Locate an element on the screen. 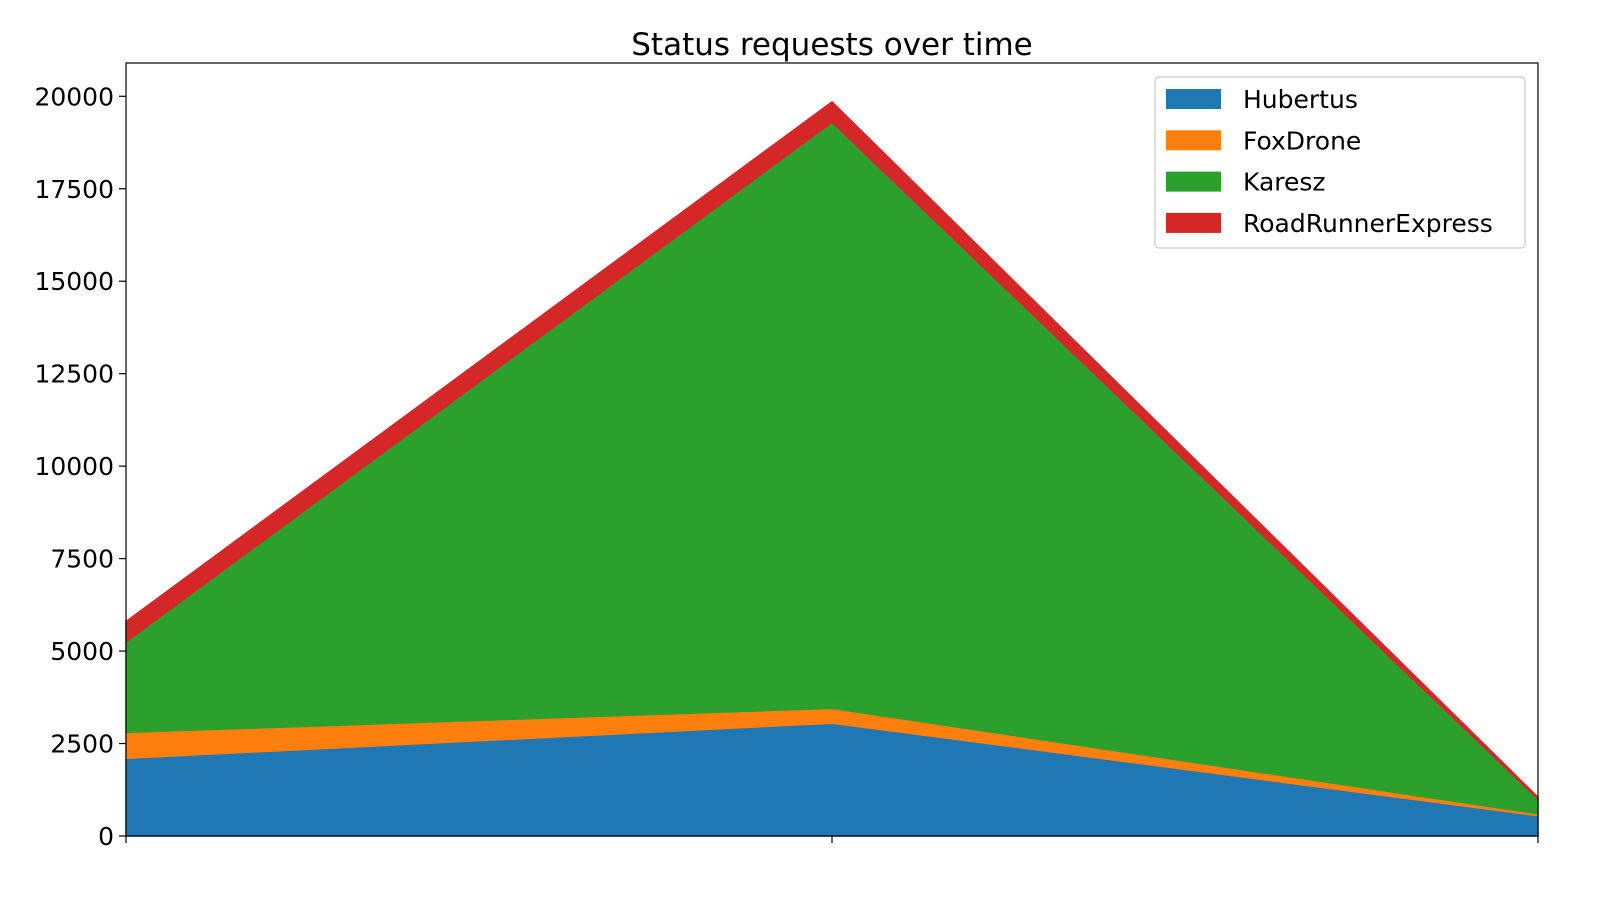 The width and height of the screenshot is (1600, 900). legend-label-hubertus: Hubertus is located at coordinates (1300, 99).